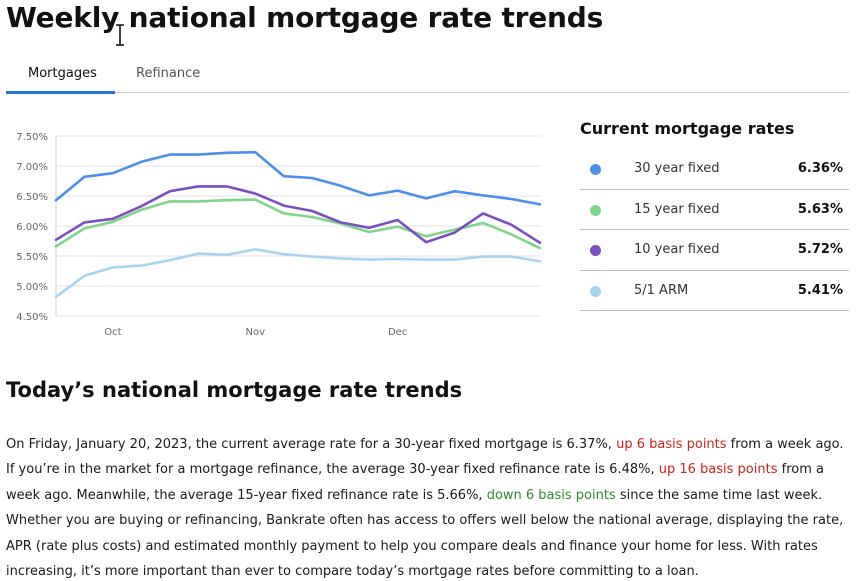 The height and width of the screenshot is (581, 856). Describe the element at coordinates (120, 35) in the screenshot. I see `text-cursor-icon` at that location.